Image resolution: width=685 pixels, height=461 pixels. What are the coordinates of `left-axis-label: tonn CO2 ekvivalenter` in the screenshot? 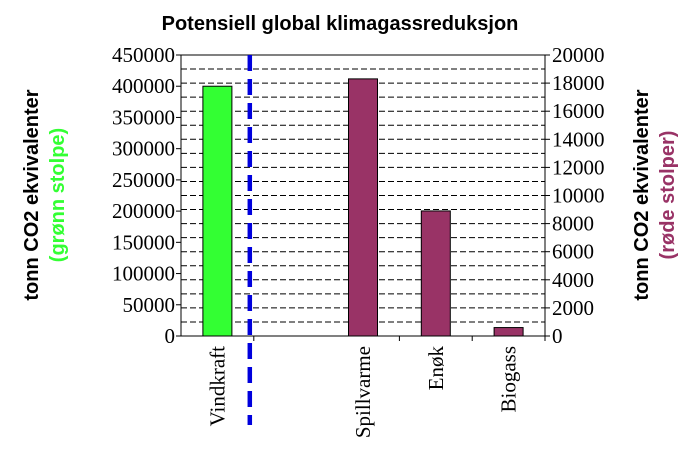 It's located at (32, 194).